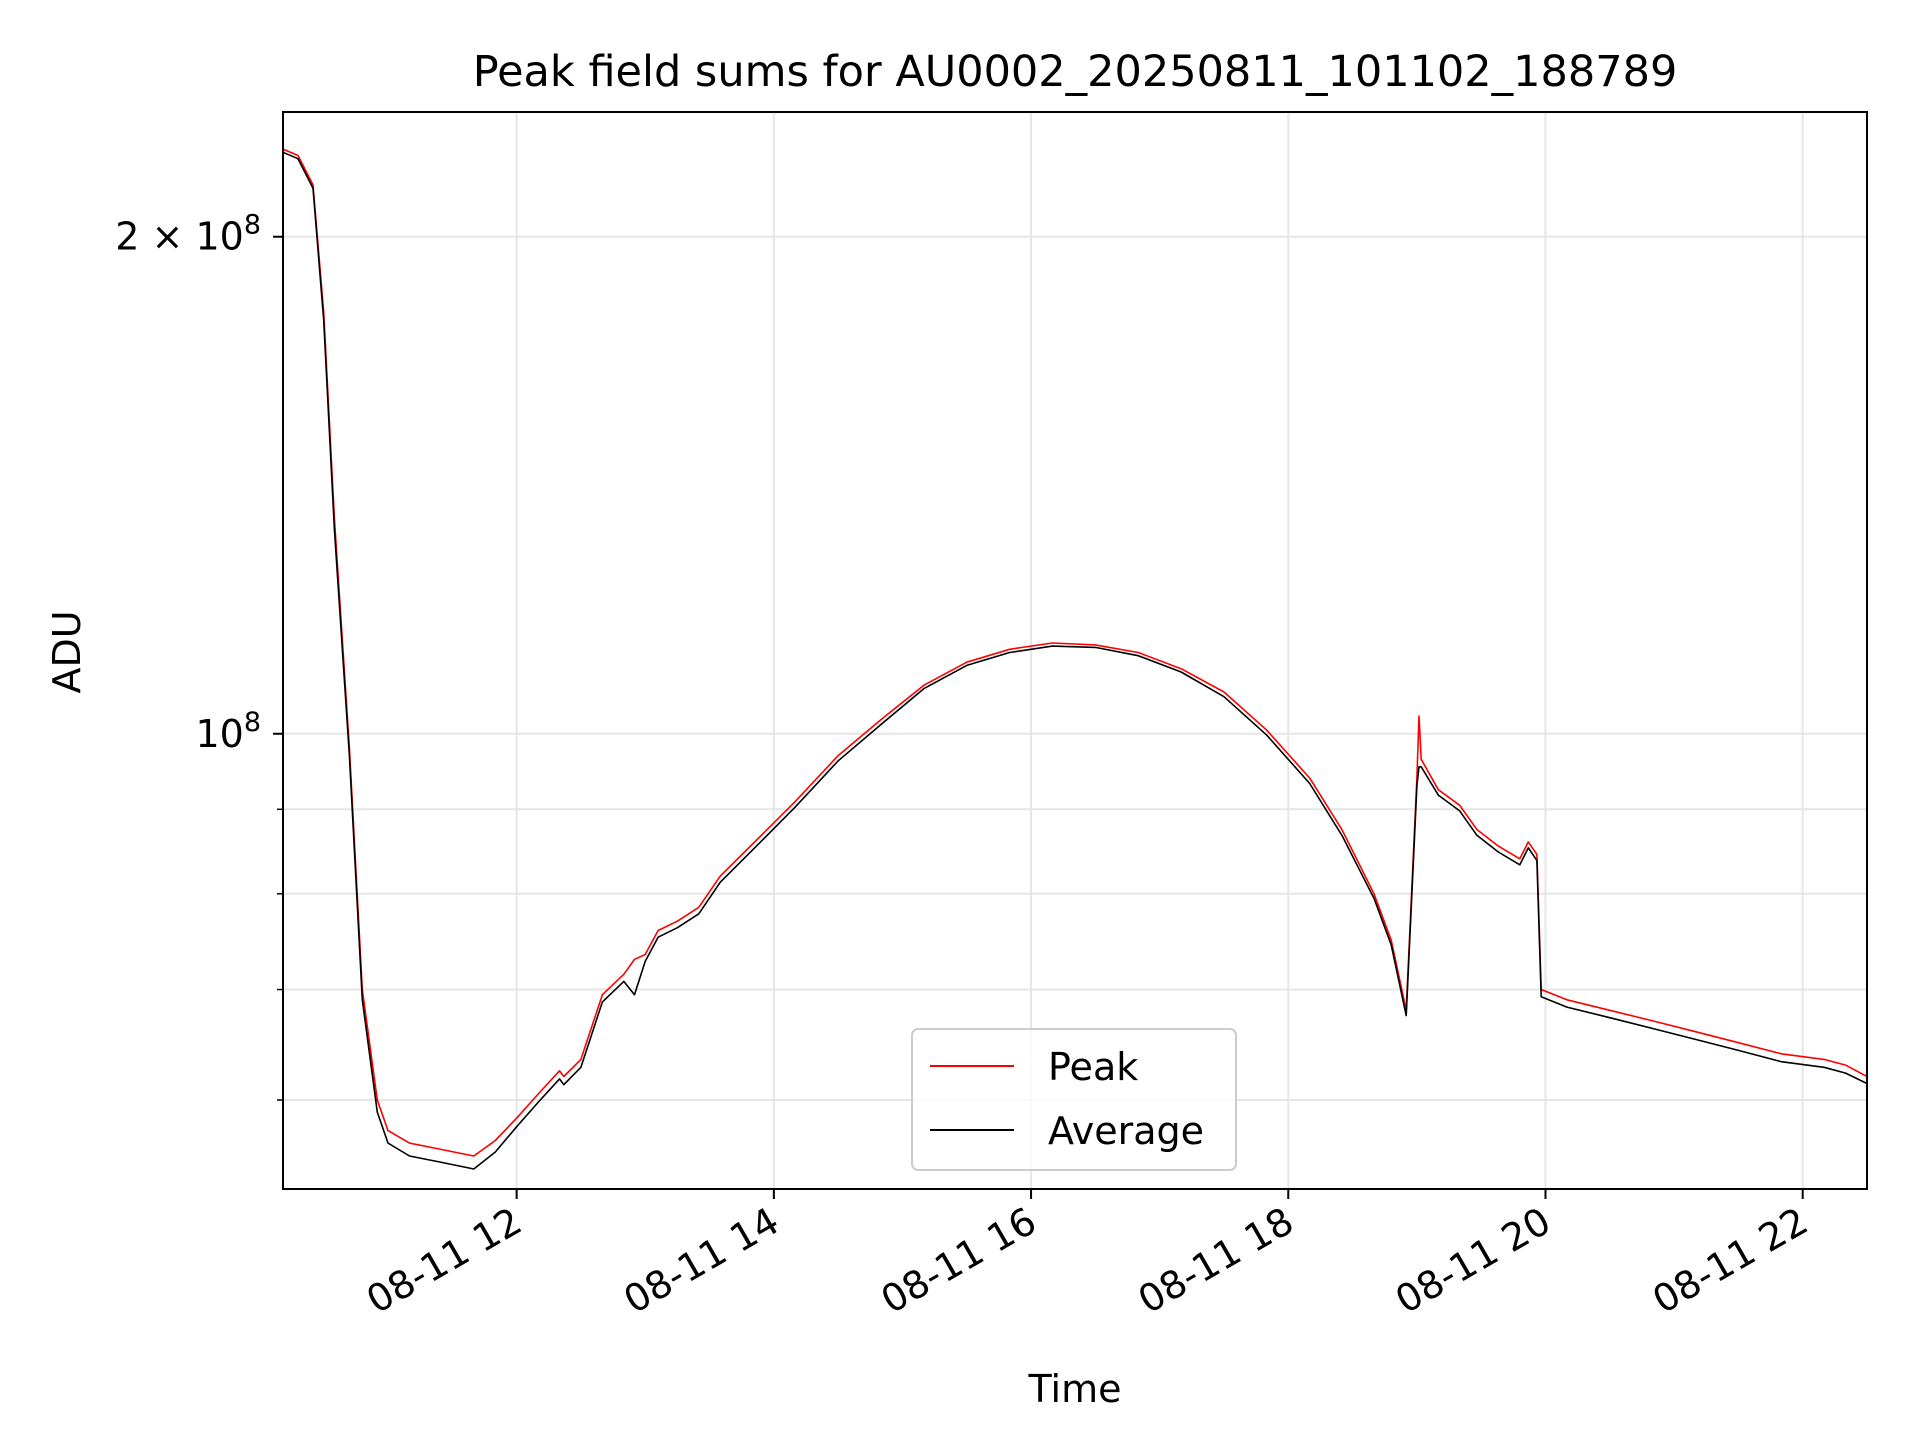 The image size is (1920, 1440). What do you see at coordinates (1093, 1067) in the screenshot?
I see `legend-label-peak: Peak` at bounding box center [1093, 1067].